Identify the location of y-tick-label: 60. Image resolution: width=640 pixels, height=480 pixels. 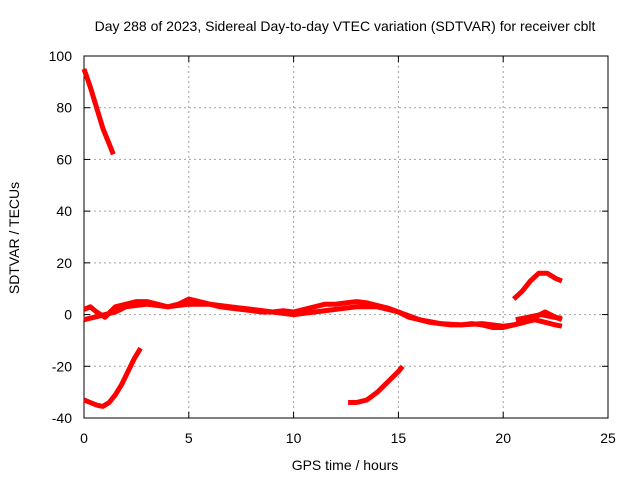
(64, 159).